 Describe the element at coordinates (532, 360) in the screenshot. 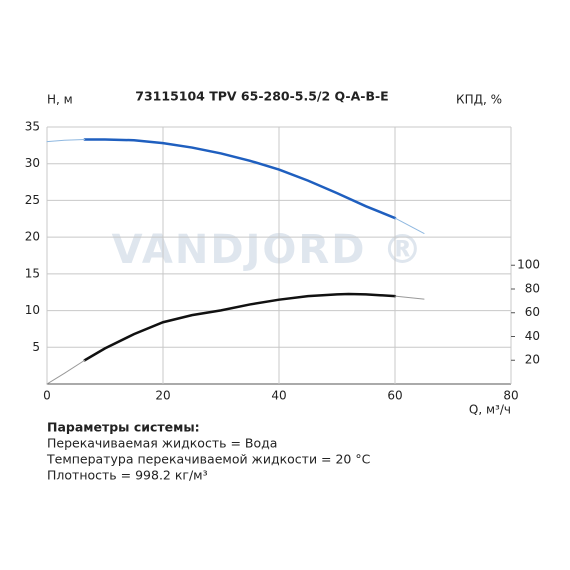

I see `y2-tick-label: 20` at that location.